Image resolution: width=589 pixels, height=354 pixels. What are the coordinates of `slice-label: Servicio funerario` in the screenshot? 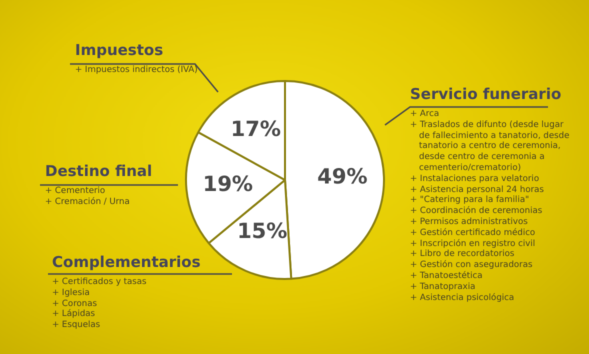 It's located at (486, 94).